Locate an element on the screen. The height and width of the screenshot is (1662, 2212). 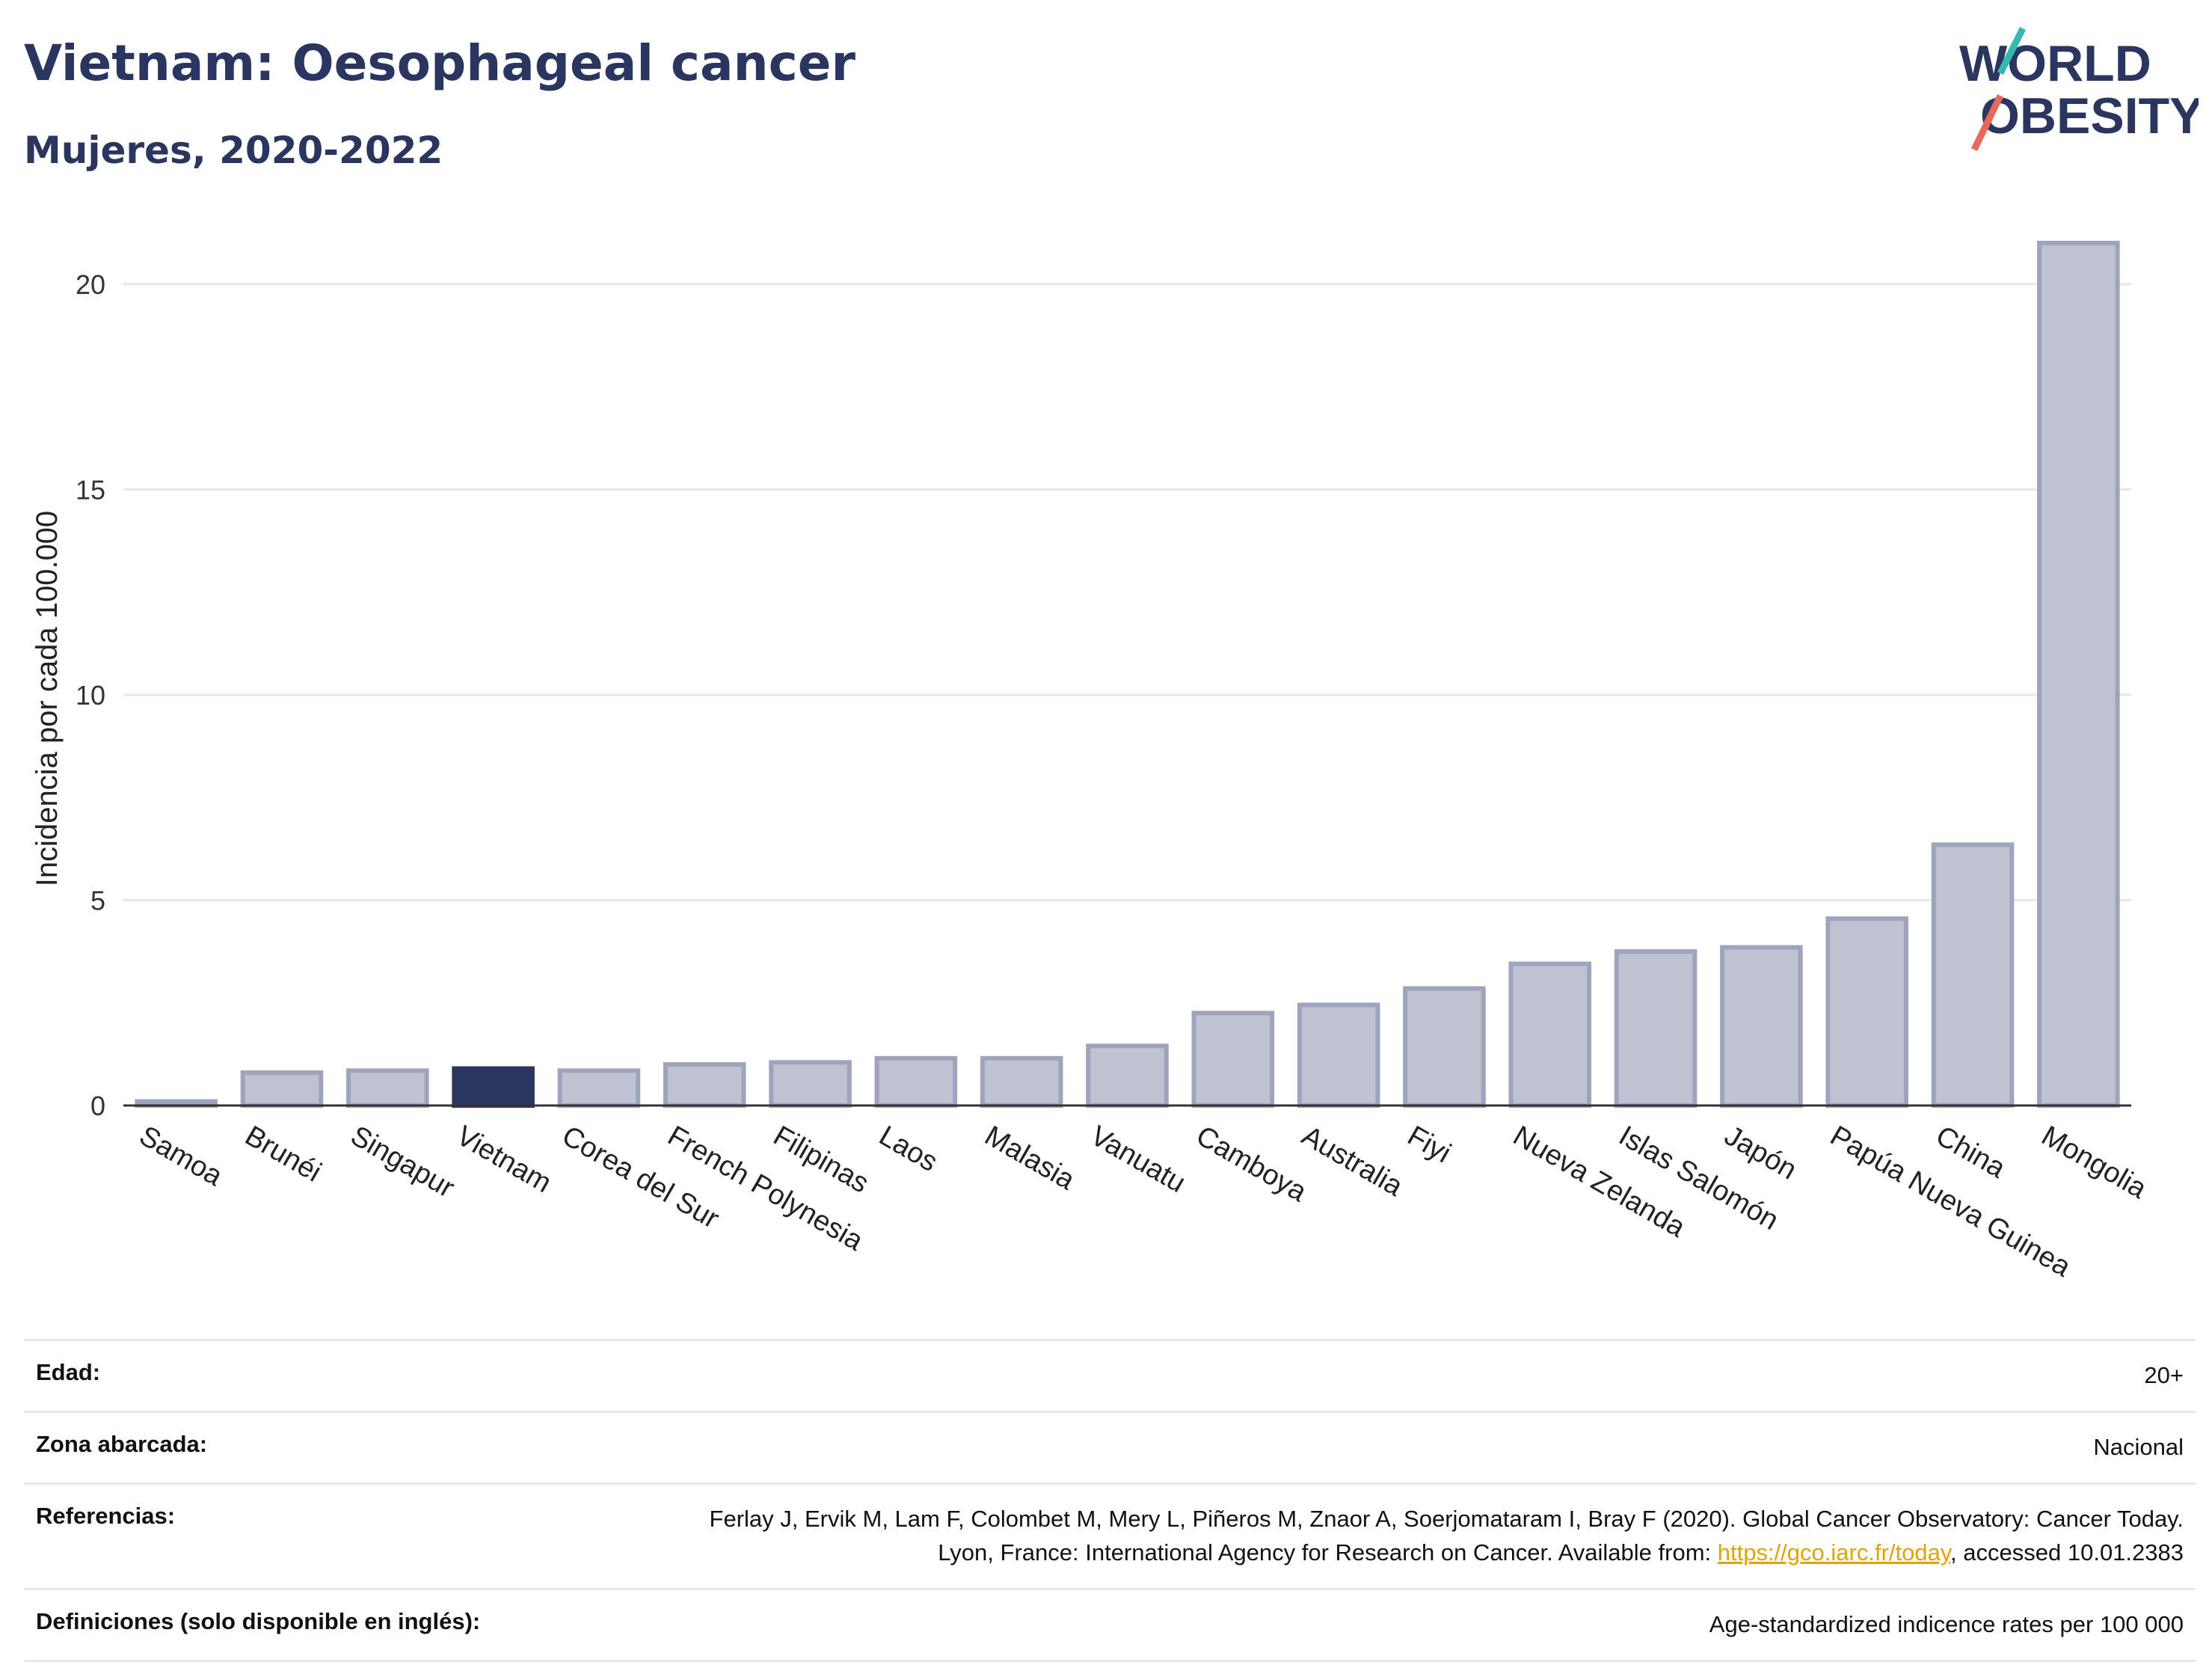
x-tick-label: Japón is located at coordinates (1760, 1153).